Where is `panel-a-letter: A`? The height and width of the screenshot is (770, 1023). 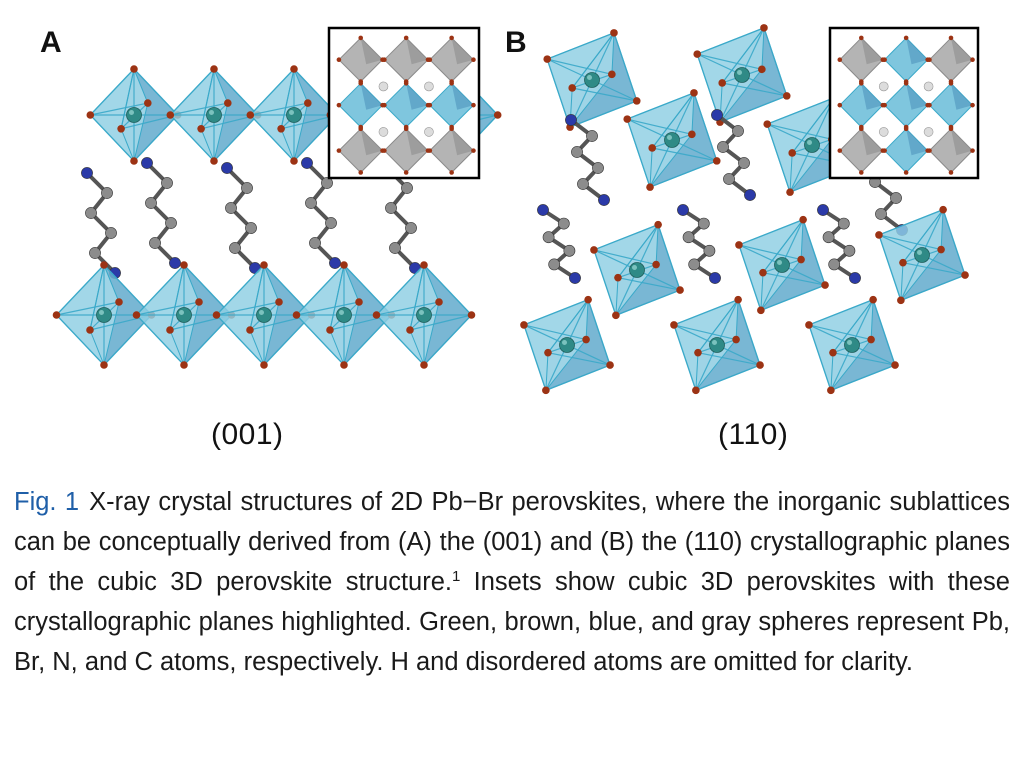
panel-a-letter: A is located at coordinates (51, 42).